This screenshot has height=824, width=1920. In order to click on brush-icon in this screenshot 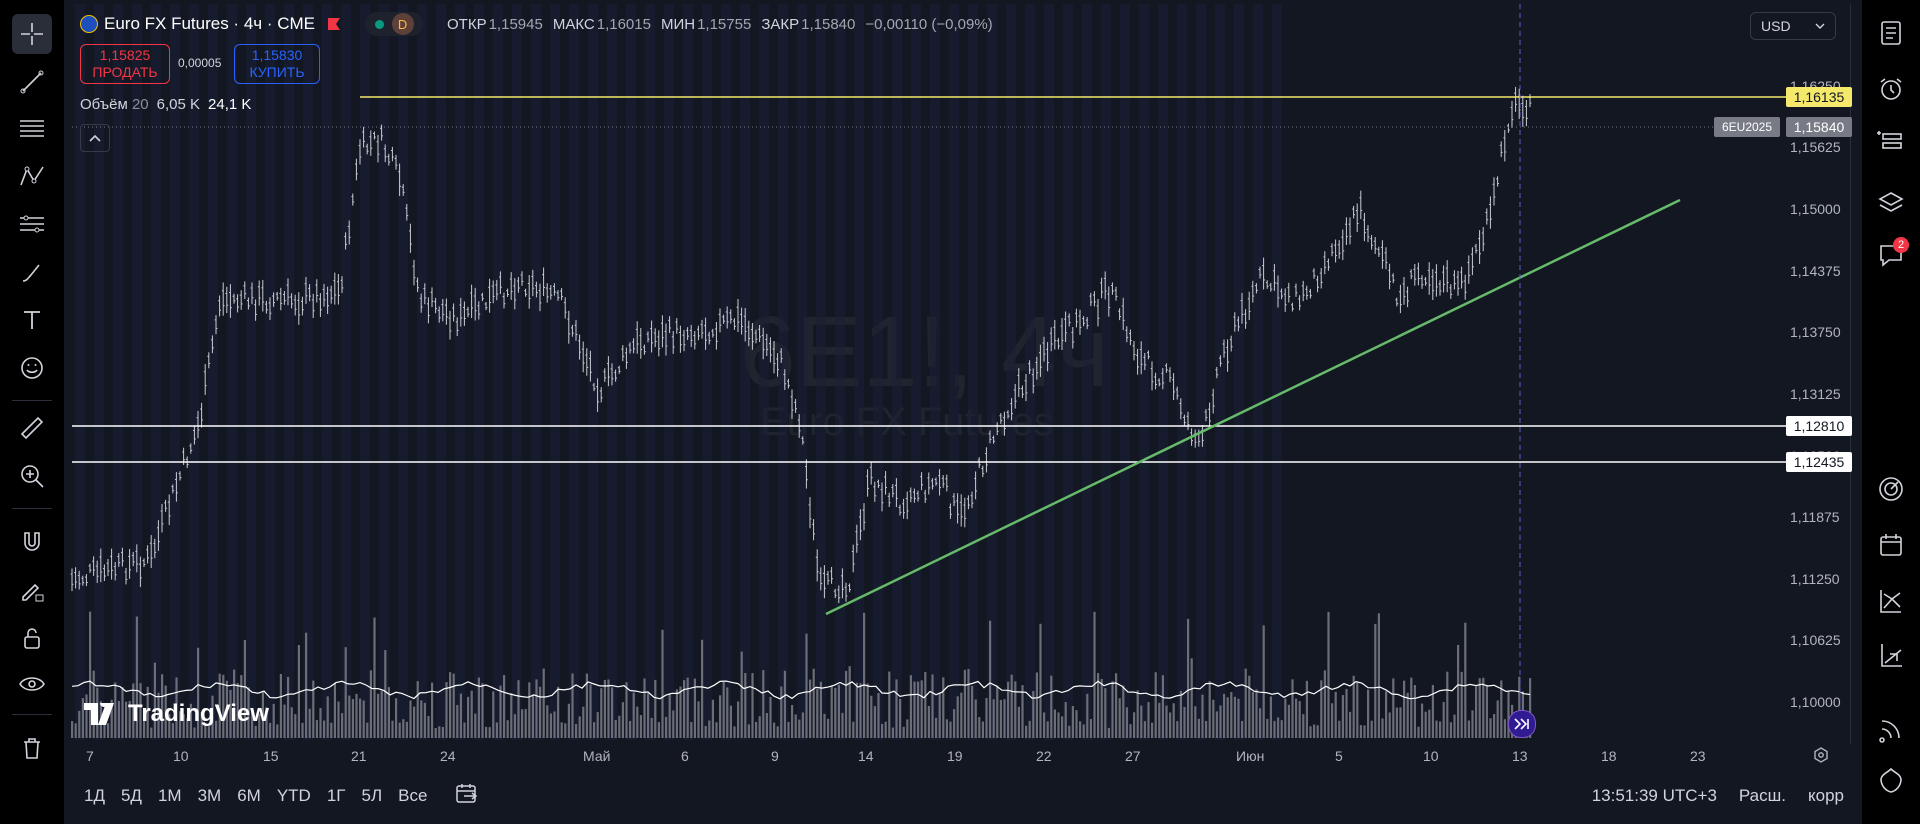, I will do `click(32, 272)`.